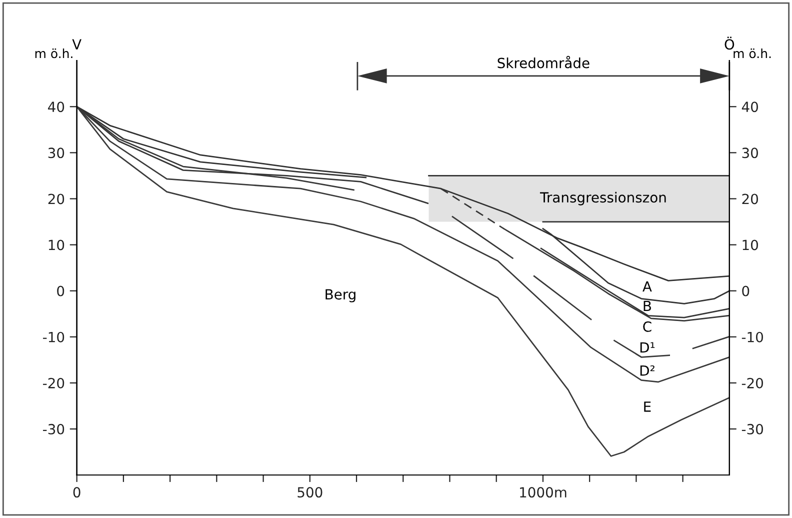  What do you see at coordinates (647, 306) in the screenshot?
I see `annotation: B` at bounding box center [647, 306].